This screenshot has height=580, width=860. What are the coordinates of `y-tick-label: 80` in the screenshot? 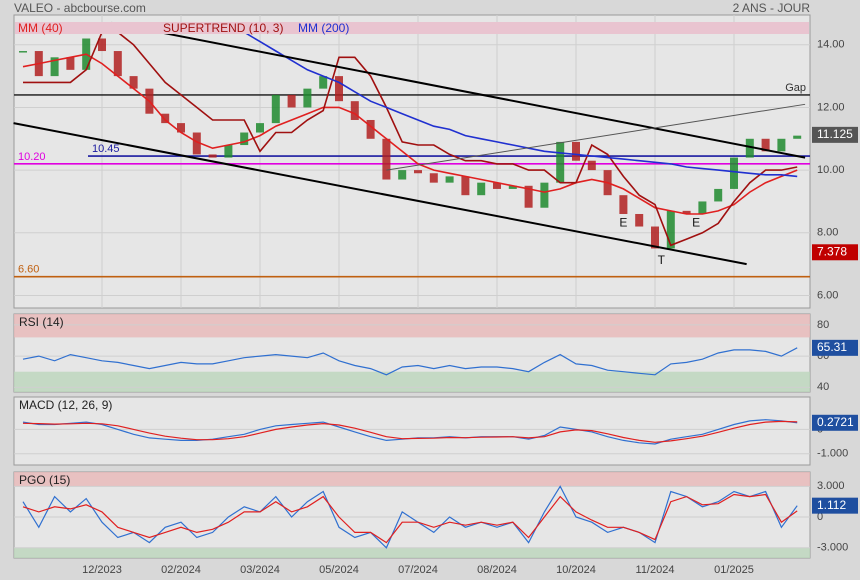 It's located at (823, 325).